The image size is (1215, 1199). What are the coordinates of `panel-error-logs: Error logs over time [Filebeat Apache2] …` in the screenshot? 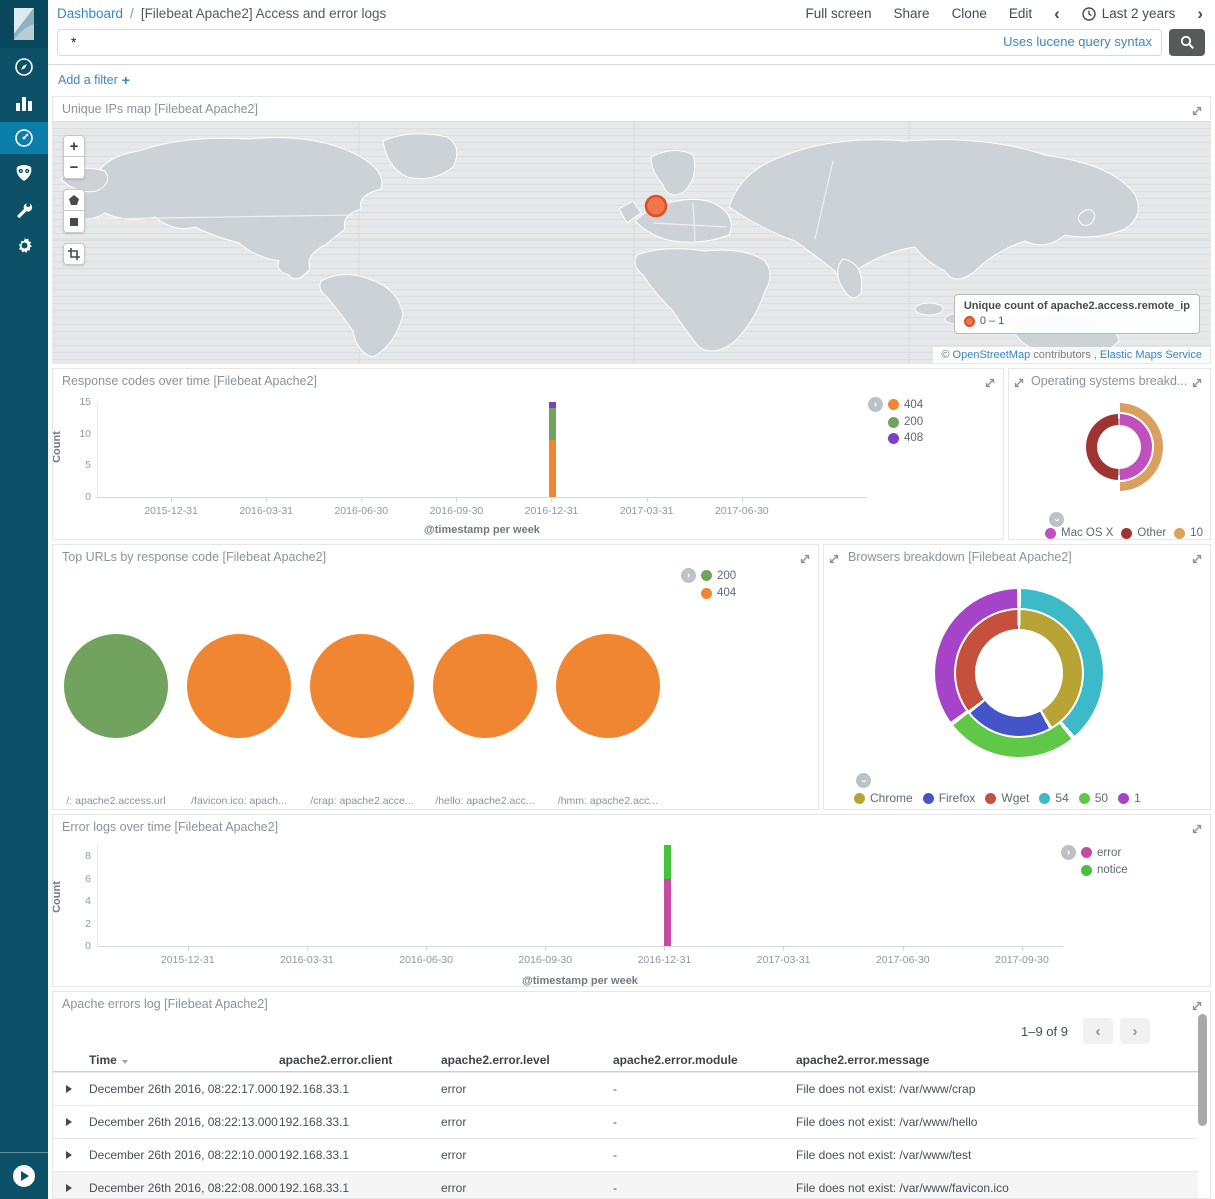 It's located at (631, 900).